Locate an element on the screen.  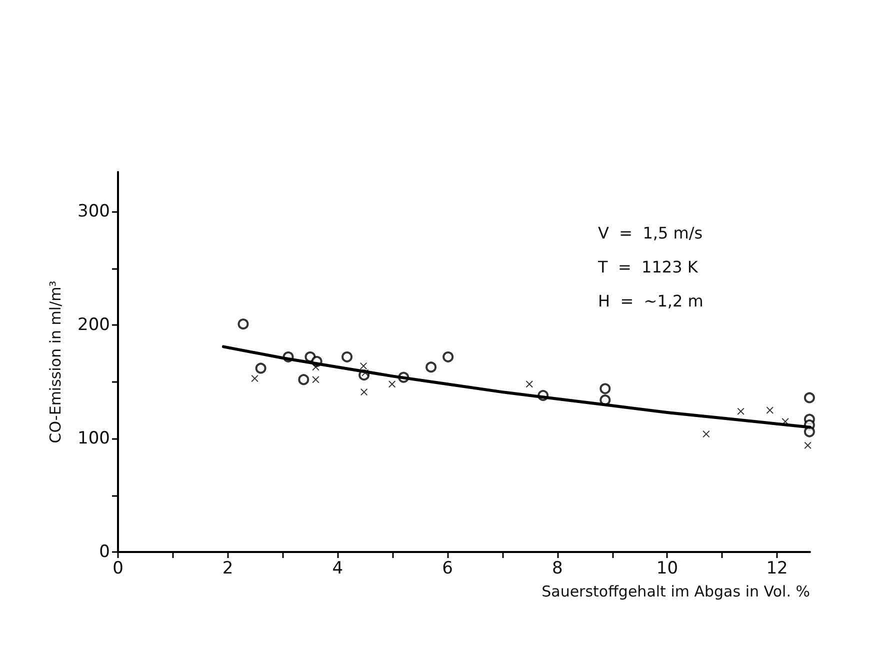
x-tick-label: 8 is located at coordinates (557, 568).